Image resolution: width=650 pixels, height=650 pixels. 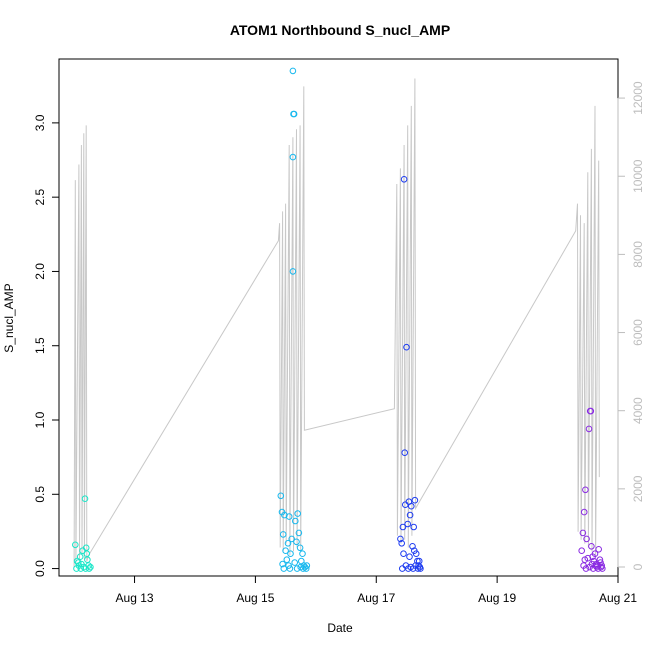 What do you see at coordinates (376, 598) in the screenshot?
I see `x-tick-label: Aug 17` at bounding box center [376, 598].